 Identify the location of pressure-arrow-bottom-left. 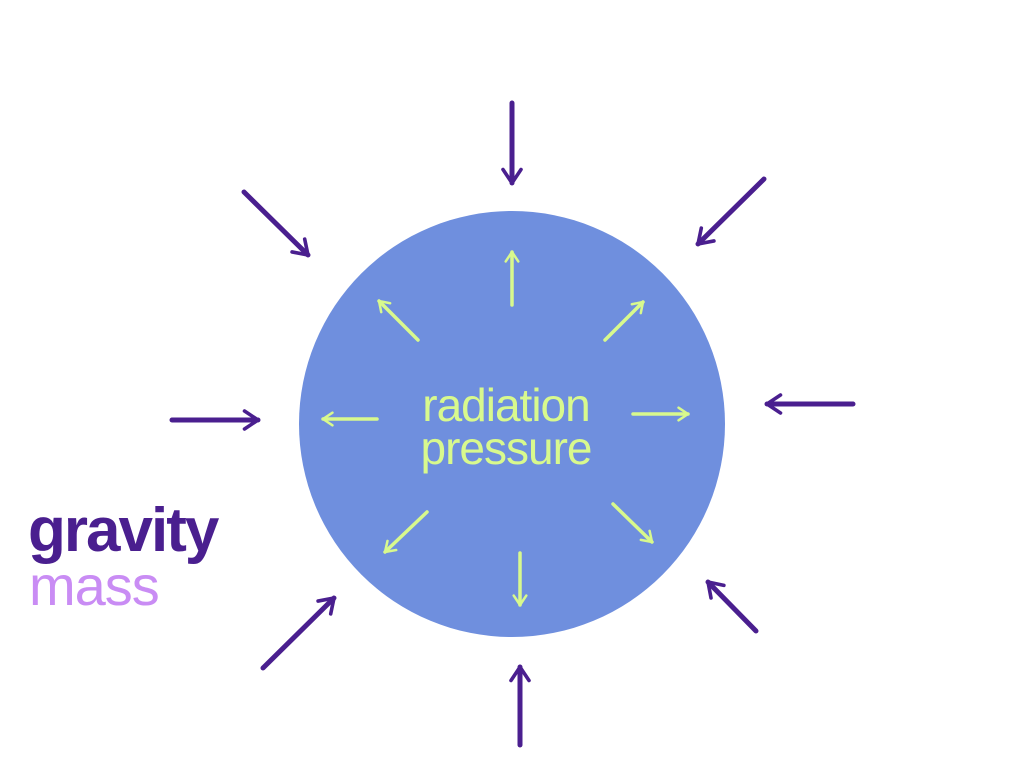
(406, 532).